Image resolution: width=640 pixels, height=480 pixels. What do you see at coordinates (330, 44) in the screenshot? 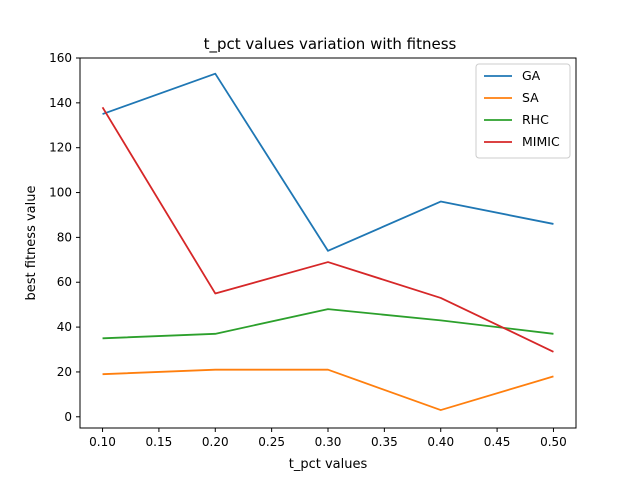
I see `chart-title: t_pct values variation with fitness` at bounding box center [330, 44].